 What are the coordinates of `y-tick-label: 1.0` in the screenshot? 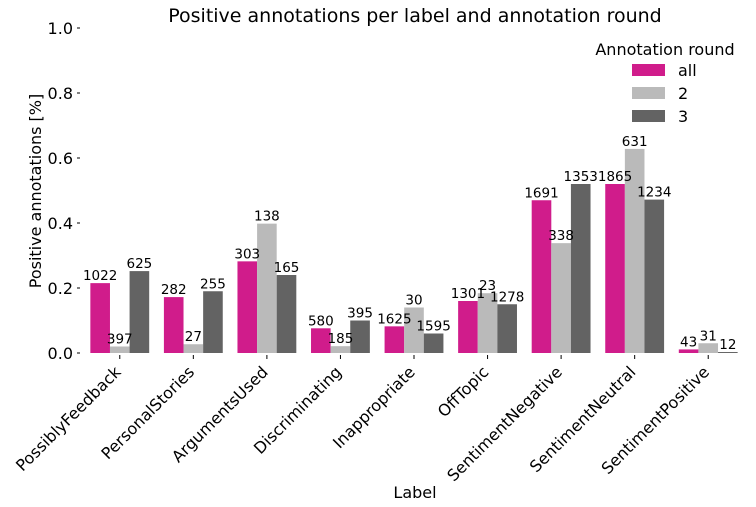 It's located at (60, 28).